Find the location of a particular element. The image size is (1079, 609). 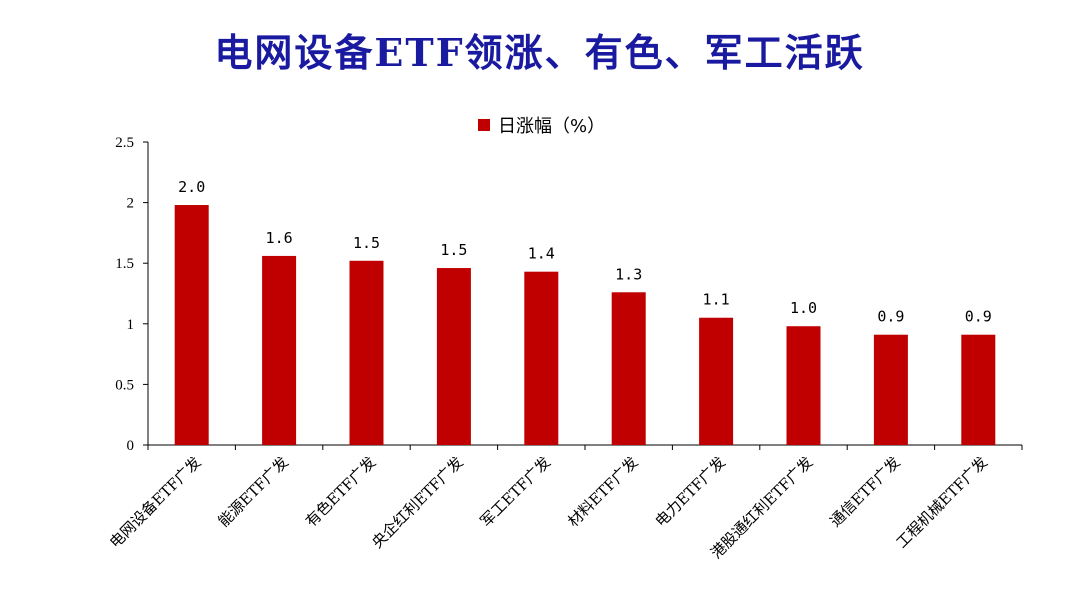

y-tick-label: 1.5 is located at coordinates (124, 264).